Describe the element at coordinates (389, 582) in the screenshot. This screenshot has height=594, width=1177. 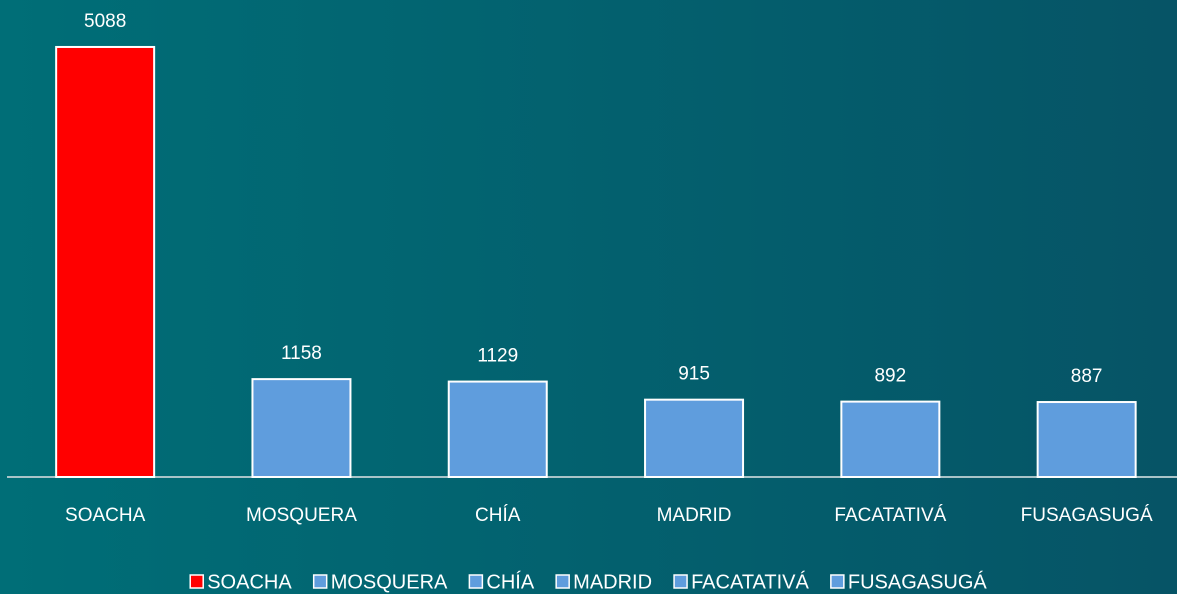
I see `legend-label: MOSQUERA` at that location.